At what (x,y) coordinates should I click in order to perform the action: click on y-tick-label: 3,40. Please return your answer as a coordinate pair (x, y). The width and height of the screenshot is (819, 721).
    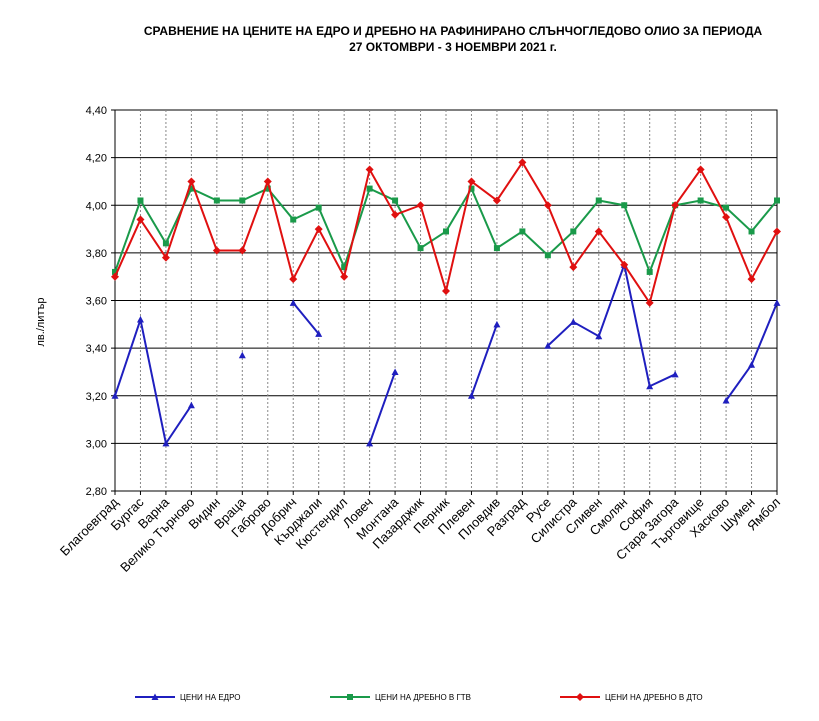
    Looking at the image, I should click on (96, 349).